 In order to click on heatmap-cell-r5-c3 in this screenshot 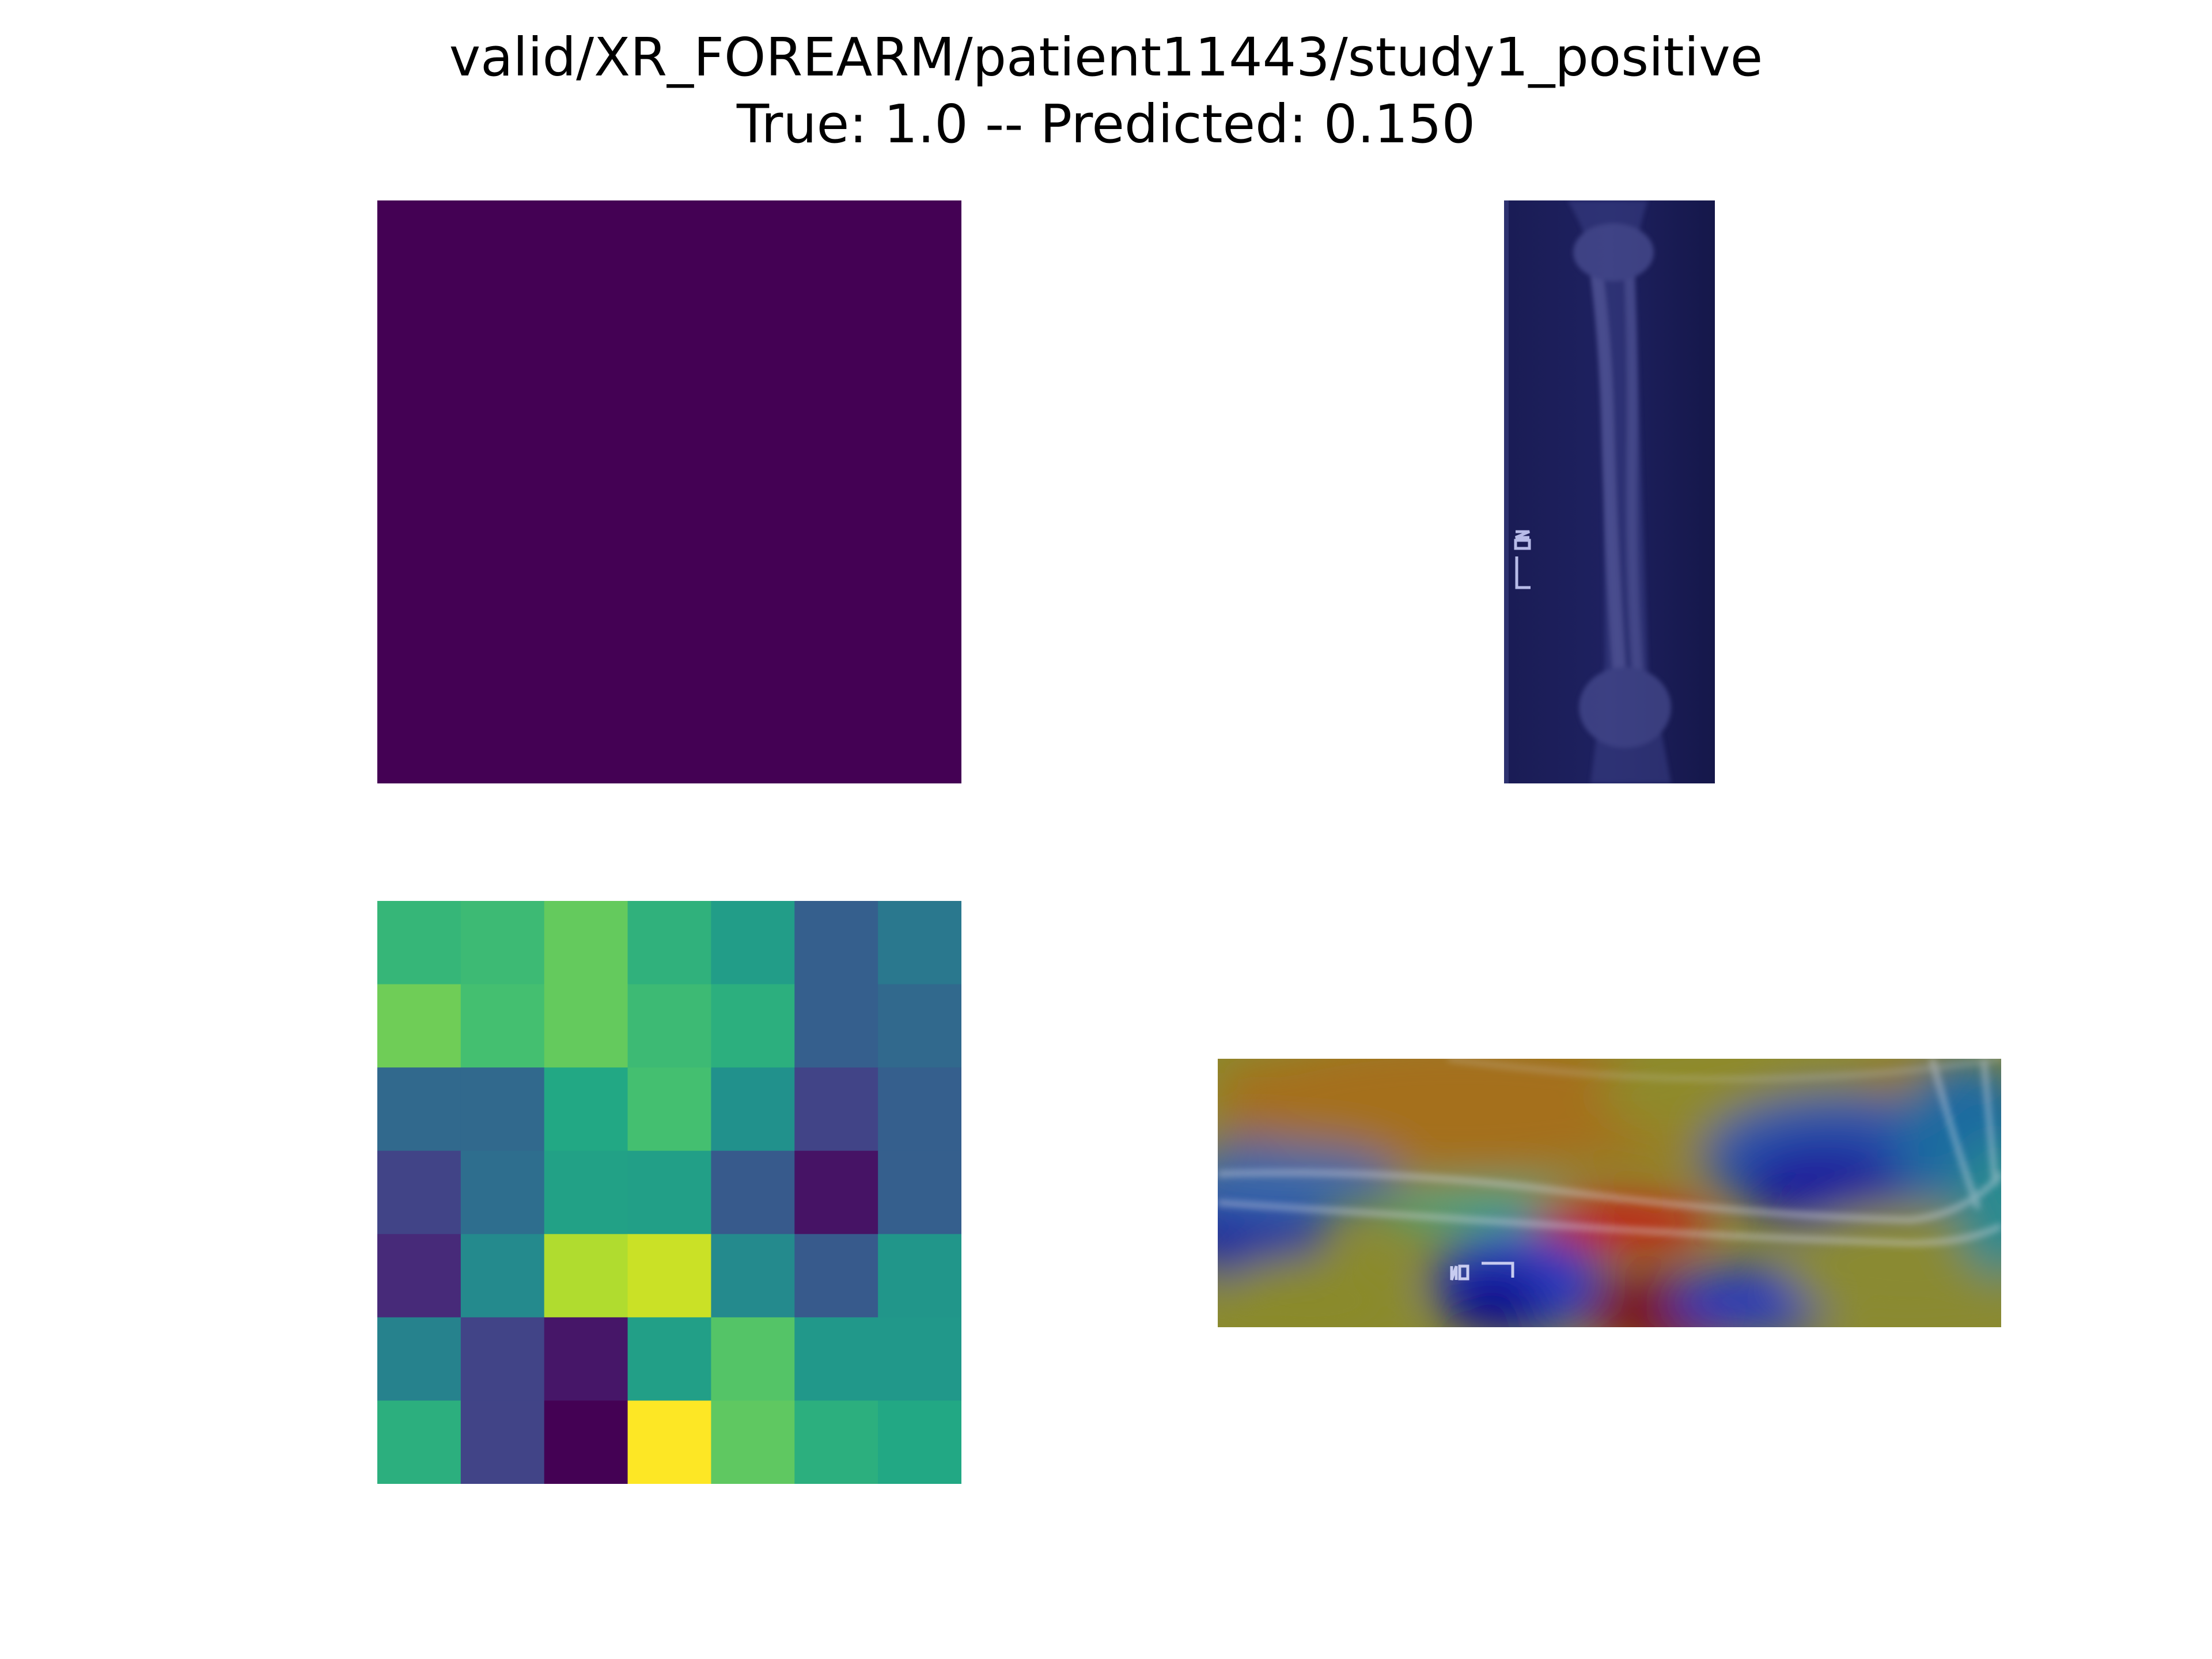, I will do `click(669, 1359)`.